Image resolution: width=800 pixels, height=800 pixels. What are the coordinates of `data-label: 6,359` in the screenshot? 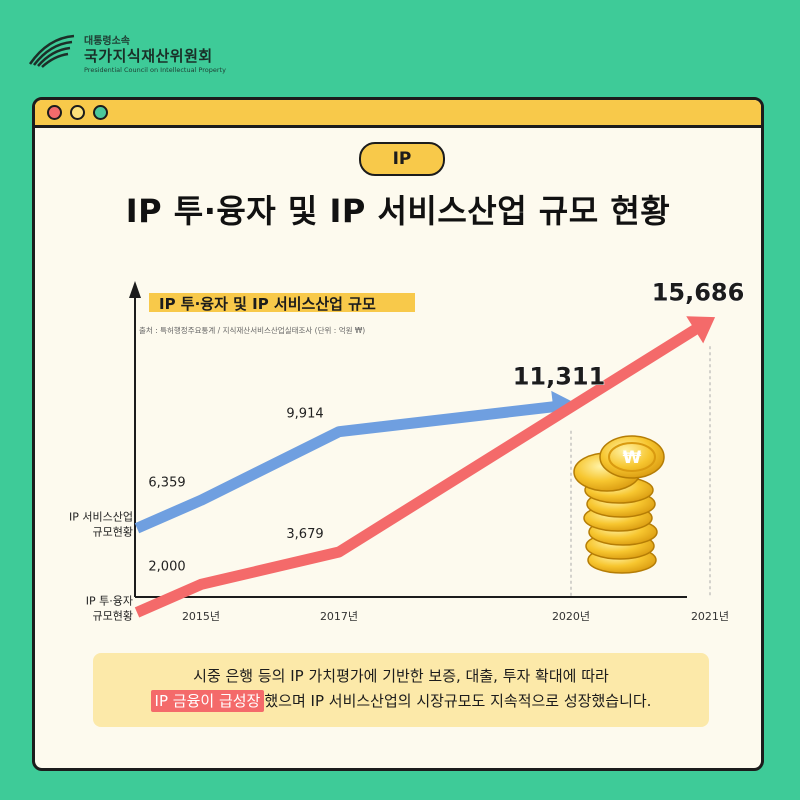 It's located at (166, 482).